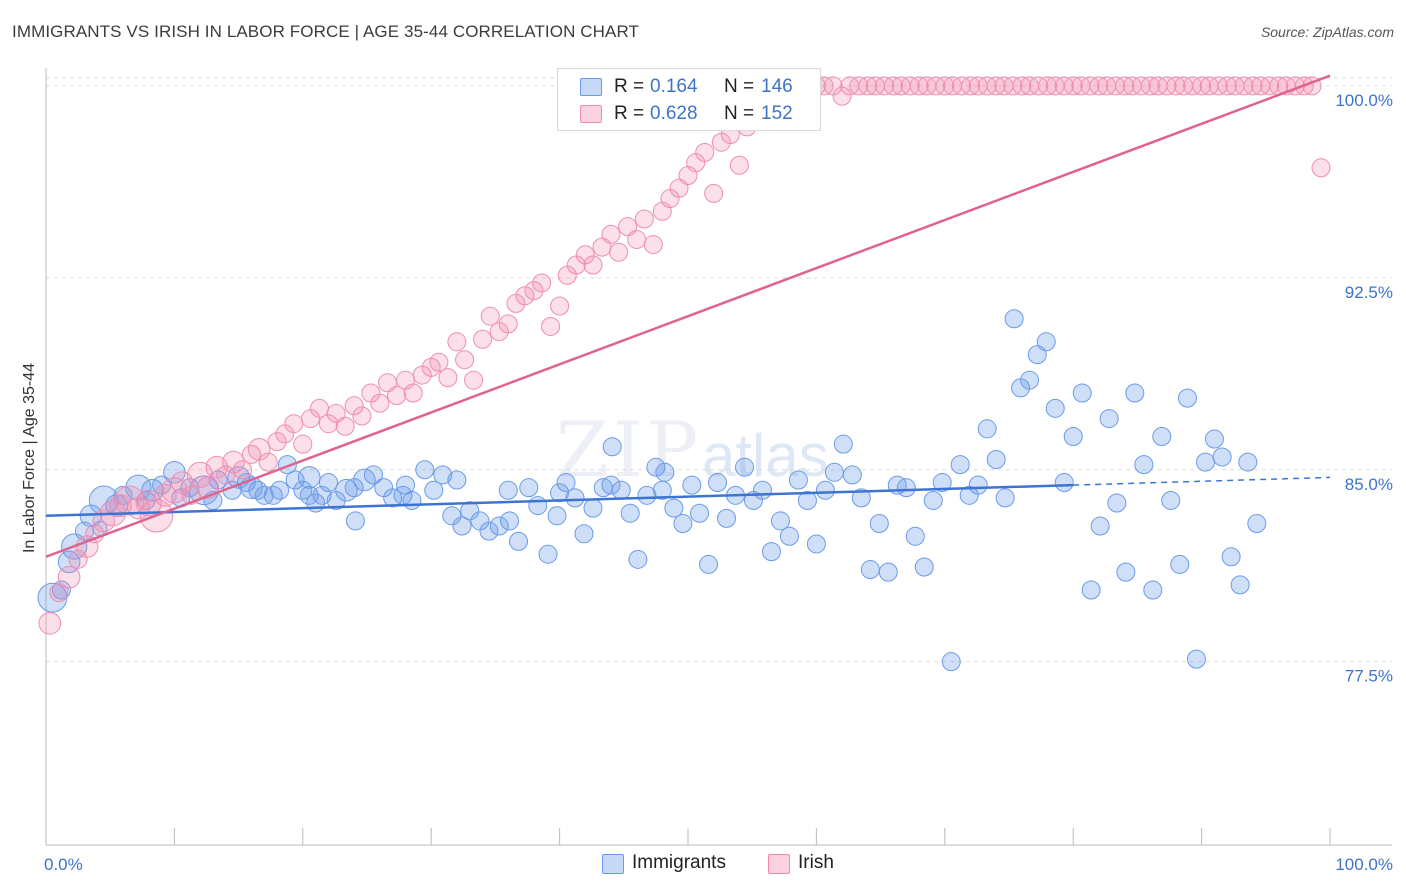 This screenshot has height=892, width=1406. Describe the element at coordinates (1369, 676) in the screenshot. I see `y-tick-label: 77.5%` at that location.